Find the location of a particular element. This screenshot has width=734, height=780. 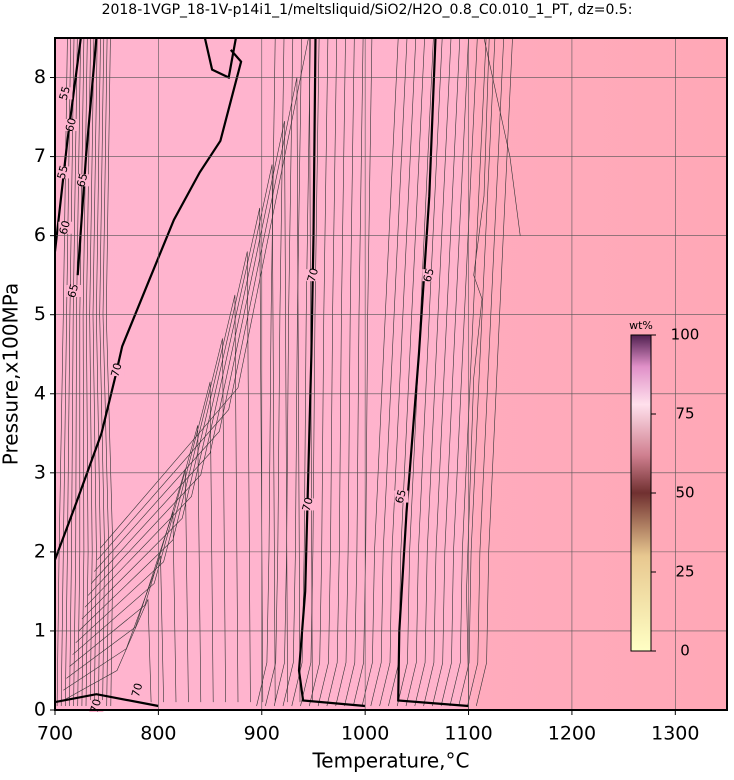

colorbar-tick-label: 50 is located at coordinates (684, 493).